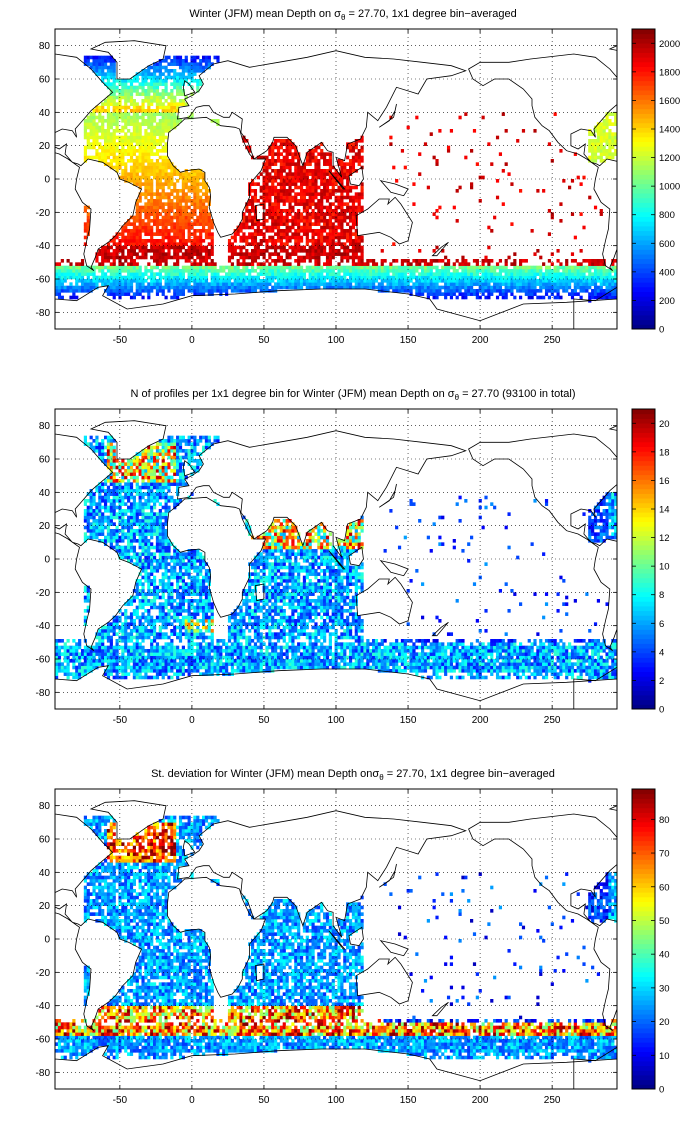 The image size is (696, 1140). I want to click on colorbar-segment, so click(643, 102).